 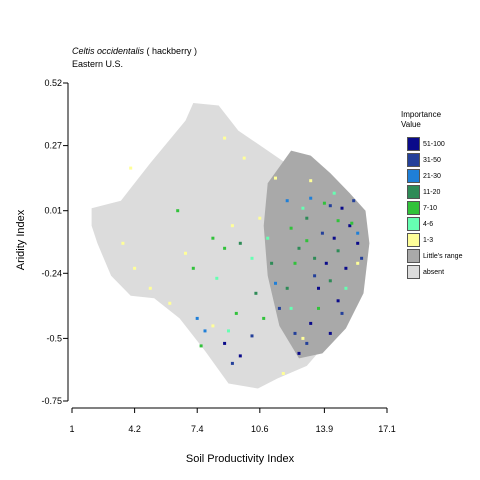 I want to click on legend-label: 7-10, so click(x=430, y=208).